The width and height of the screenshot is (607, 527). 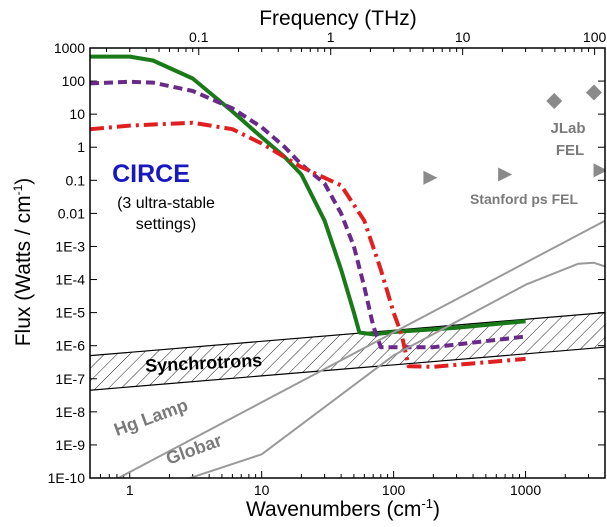 I want to click on x-tick-label: 1000, so click(x=525, y=490).